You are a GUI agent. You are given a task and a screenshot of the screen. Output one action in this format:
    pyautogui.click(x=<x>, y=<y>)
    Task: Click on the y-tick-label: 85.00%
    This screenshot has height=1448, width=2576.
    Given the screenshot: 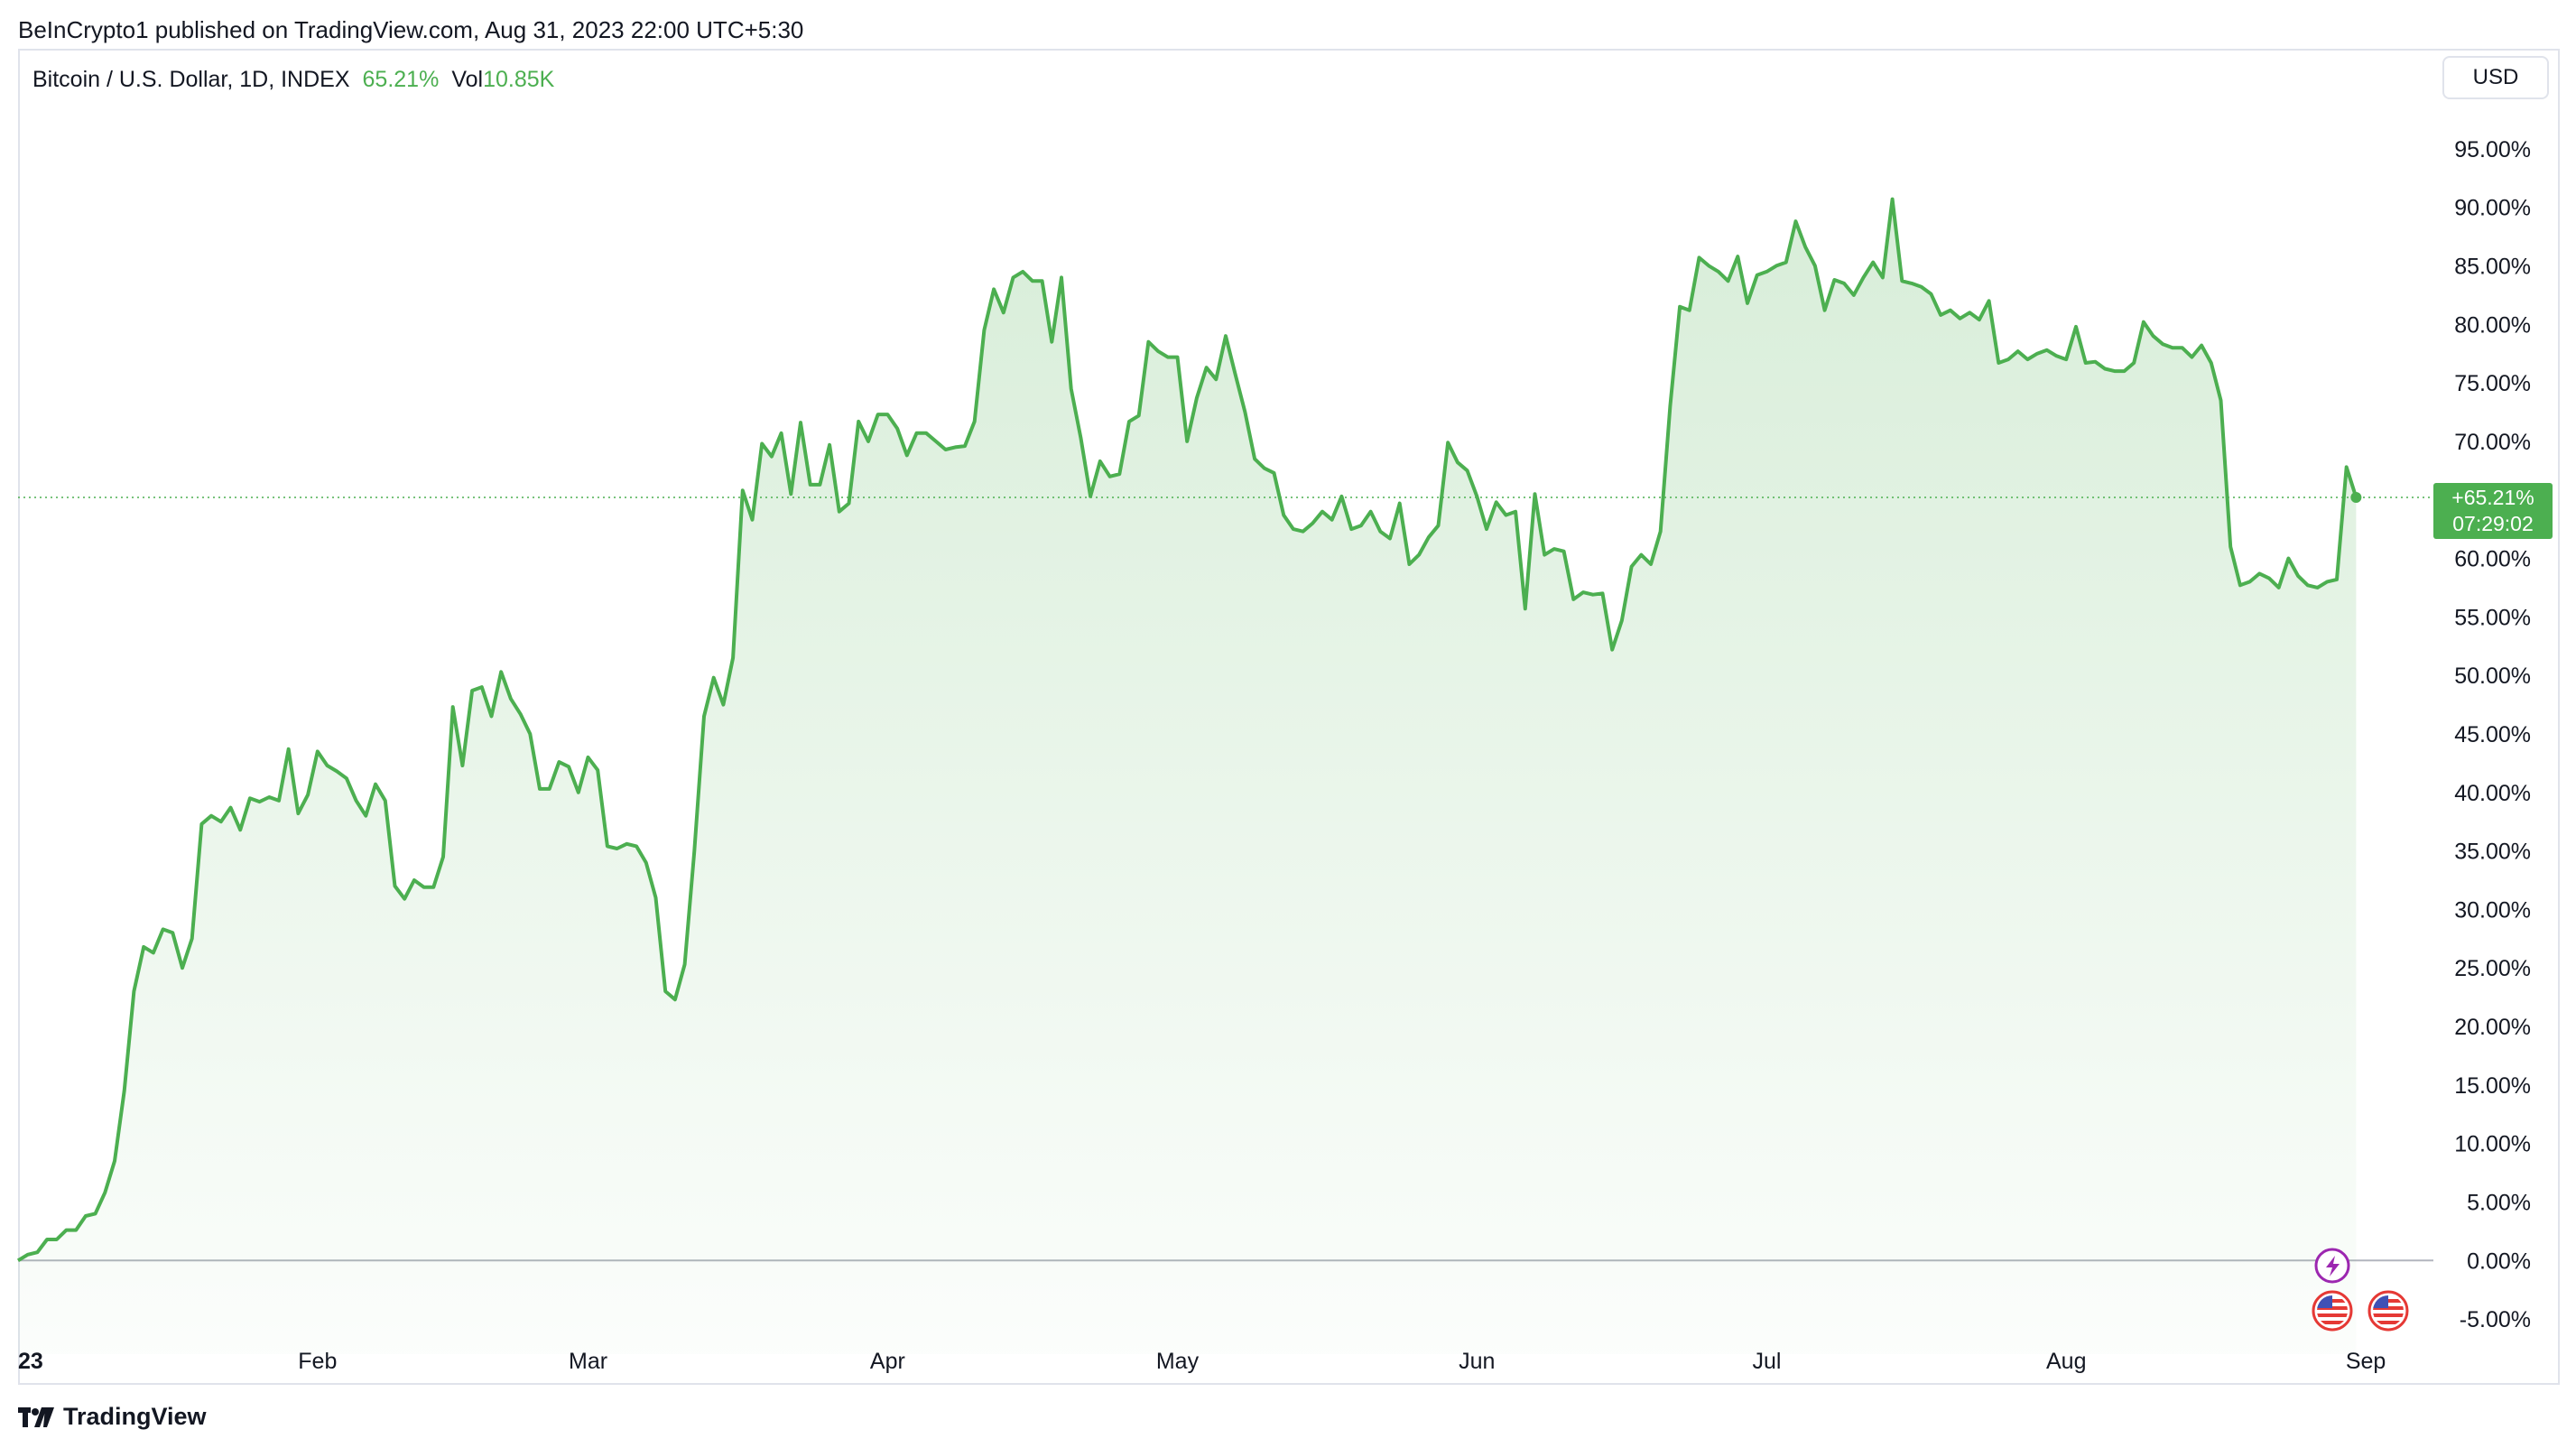 What is the action you would take?
    pyautogui.click(x=2492, y=266)
    